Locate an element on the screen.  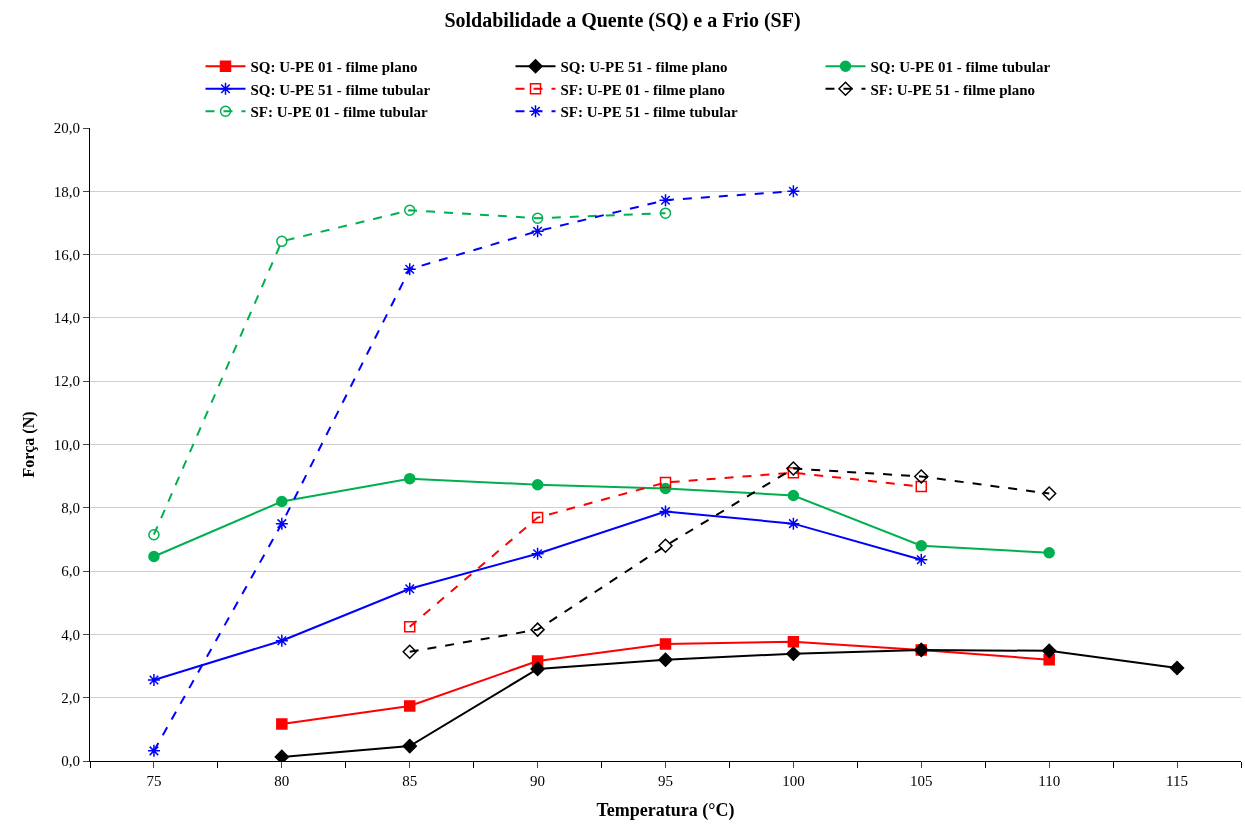
y-tick-label: 2,0 is located at coordinates (70, 697).